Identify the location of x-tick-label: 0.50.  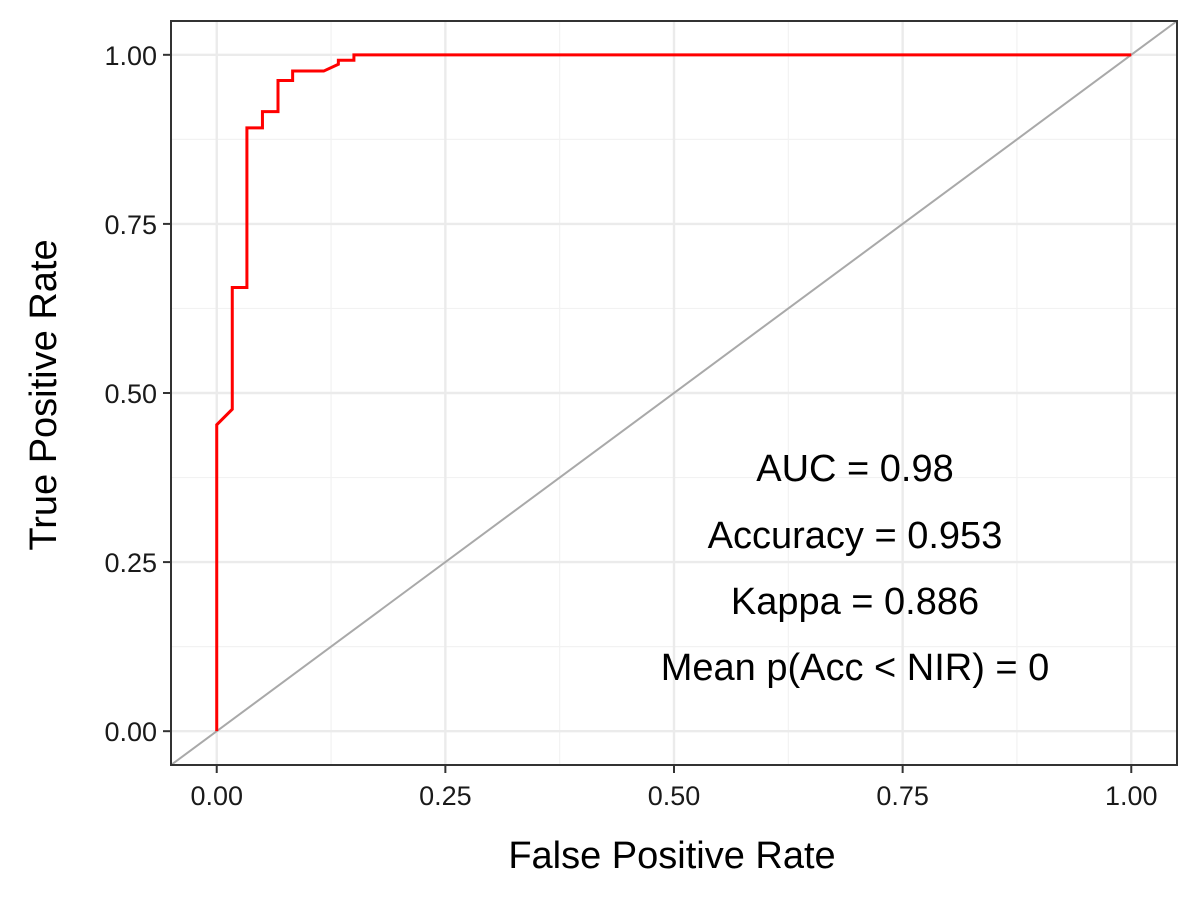
(674, 796).